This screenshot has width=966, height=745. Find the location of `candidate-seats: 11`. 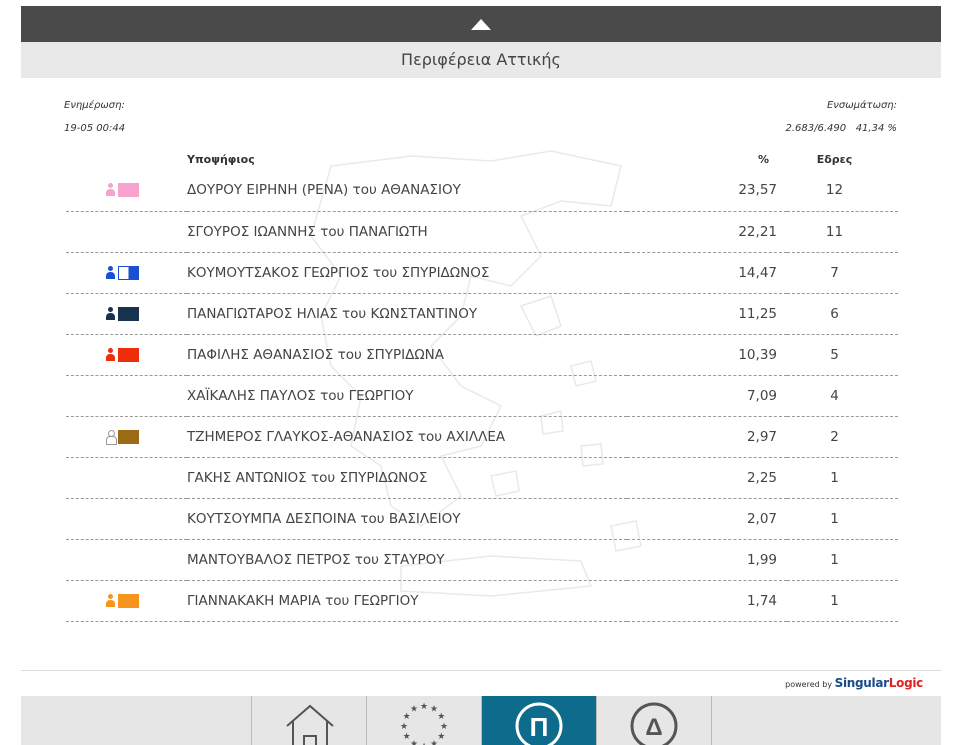

candidate-seats: 11 is located at coordinates (842, 232).